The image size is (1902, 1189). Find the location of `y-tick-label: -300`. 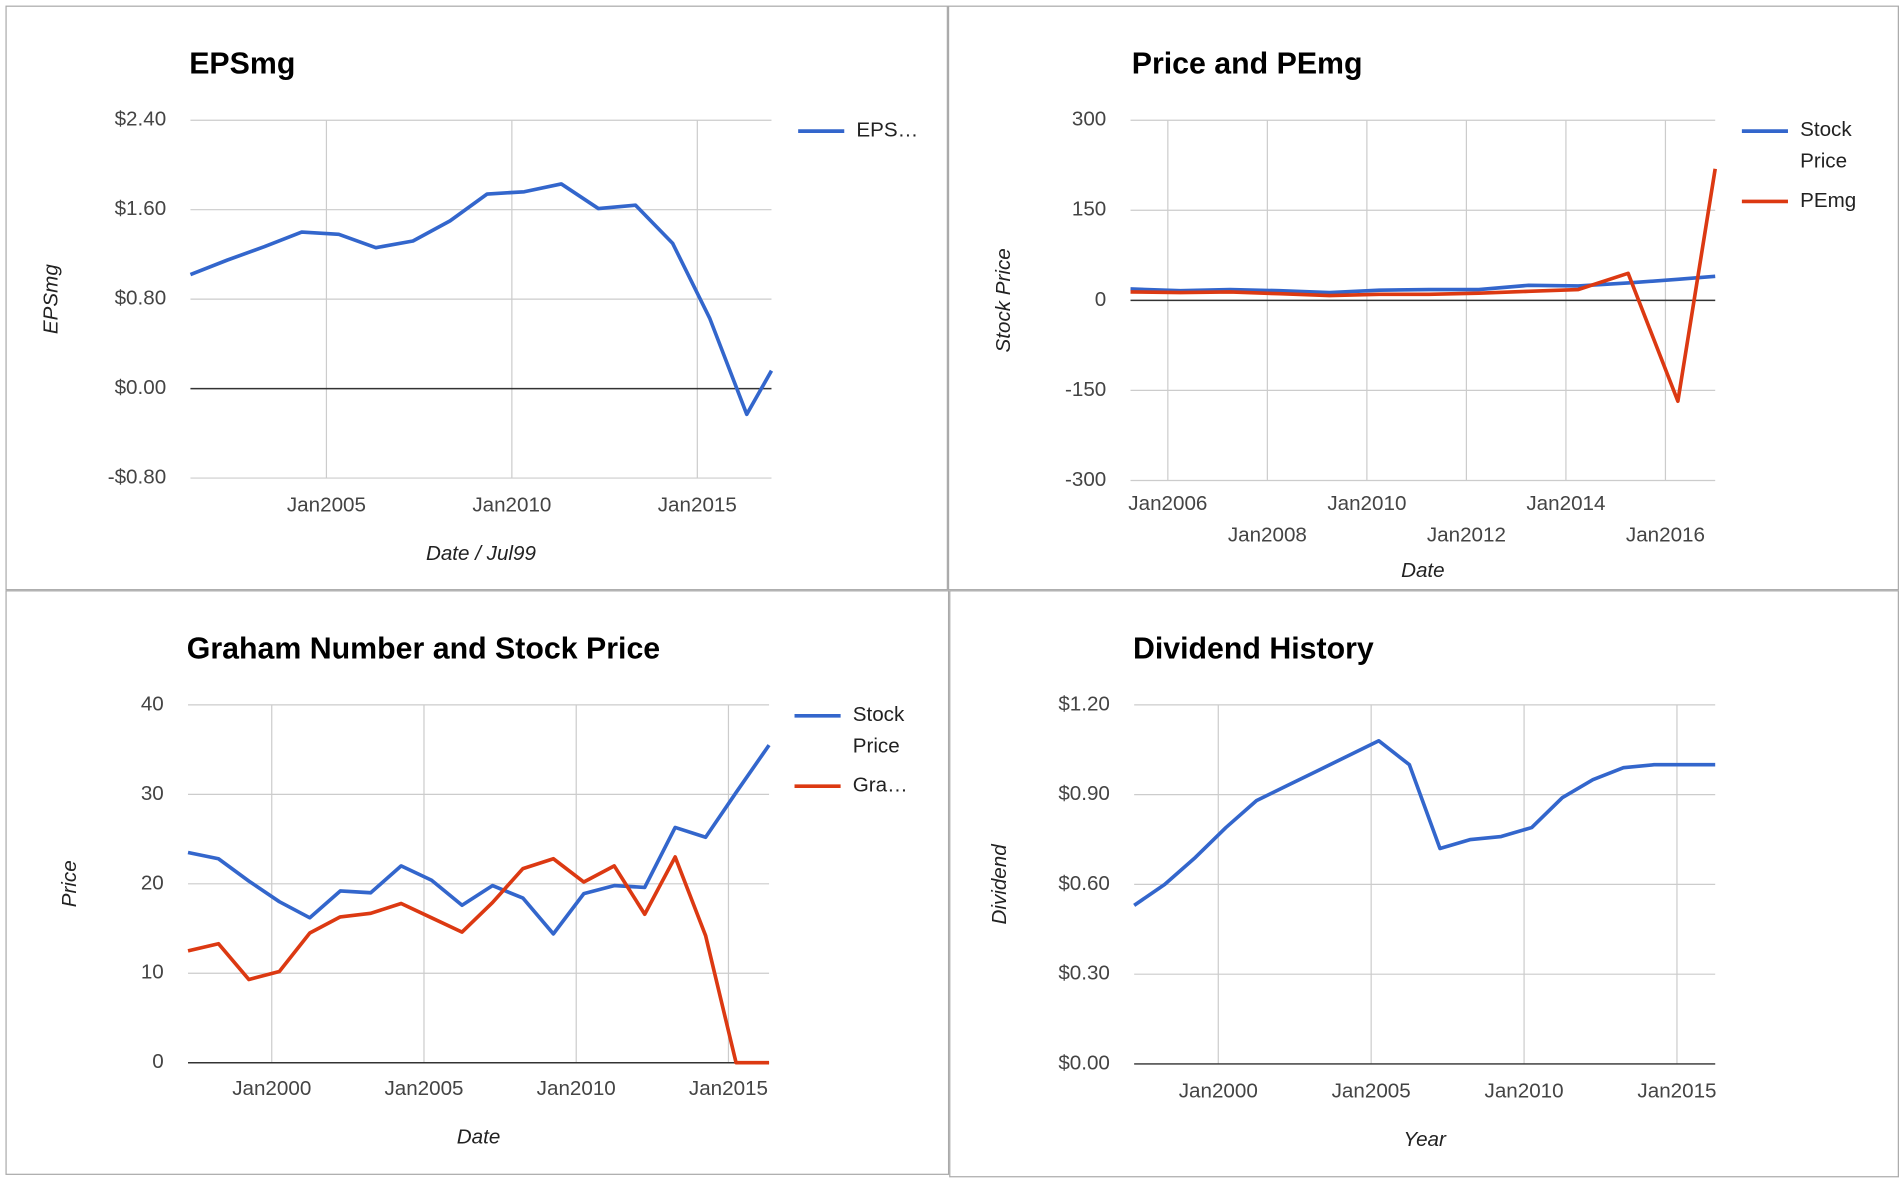

y-tick-label: -300 is located at coordinates (1085, 479).